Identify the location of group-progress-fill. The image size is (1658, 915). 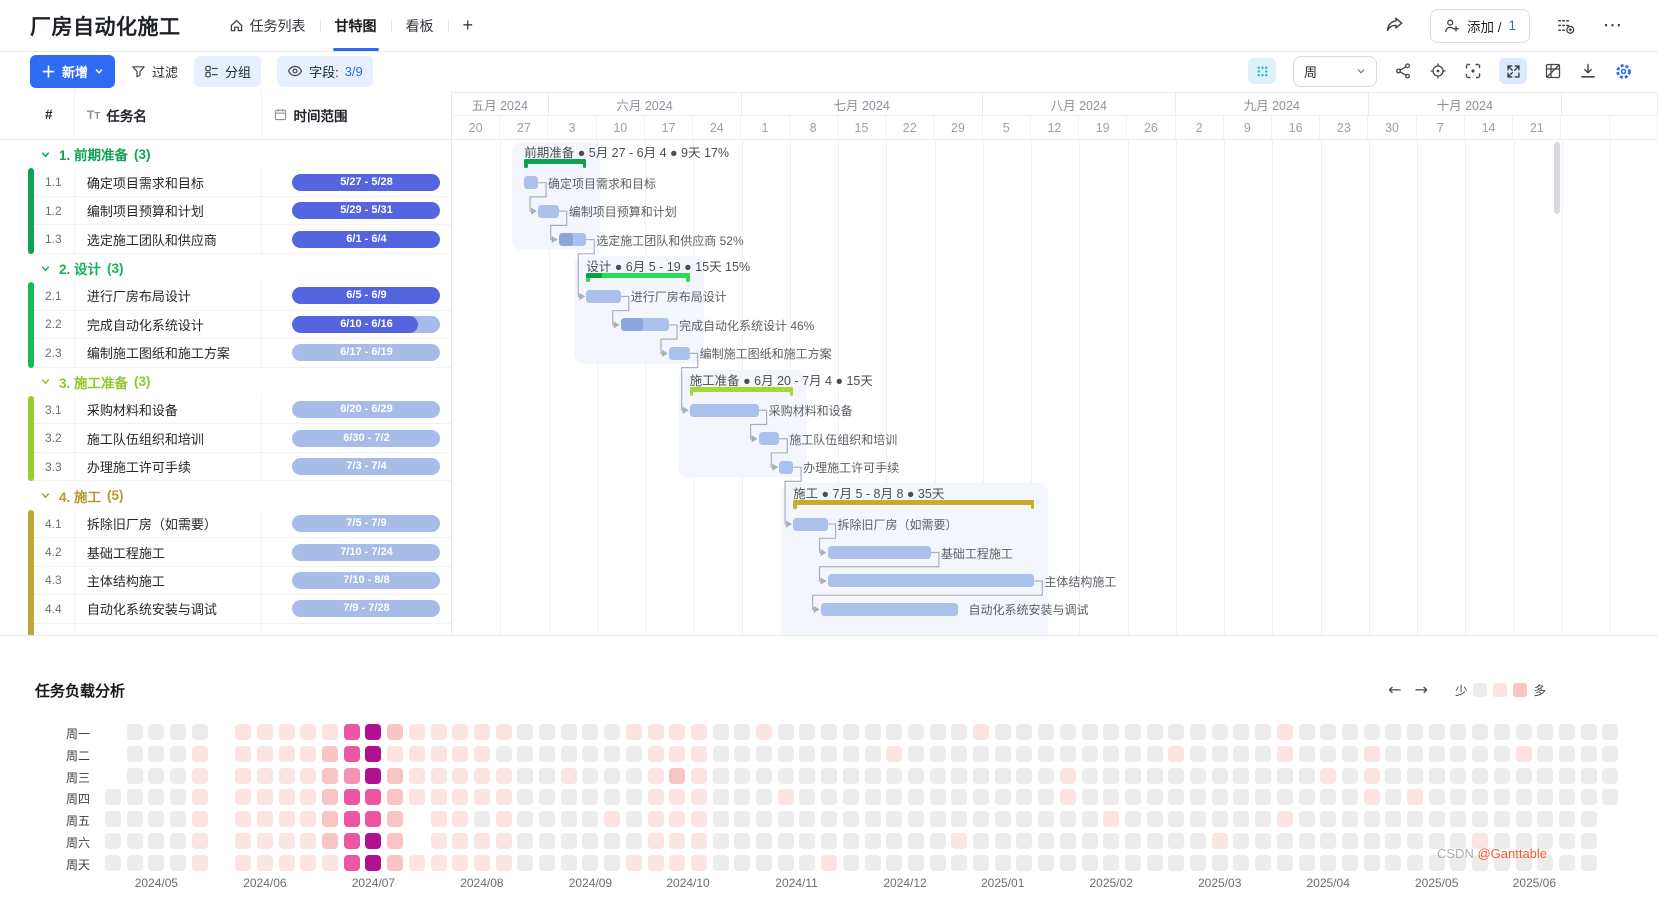
(594, 275).